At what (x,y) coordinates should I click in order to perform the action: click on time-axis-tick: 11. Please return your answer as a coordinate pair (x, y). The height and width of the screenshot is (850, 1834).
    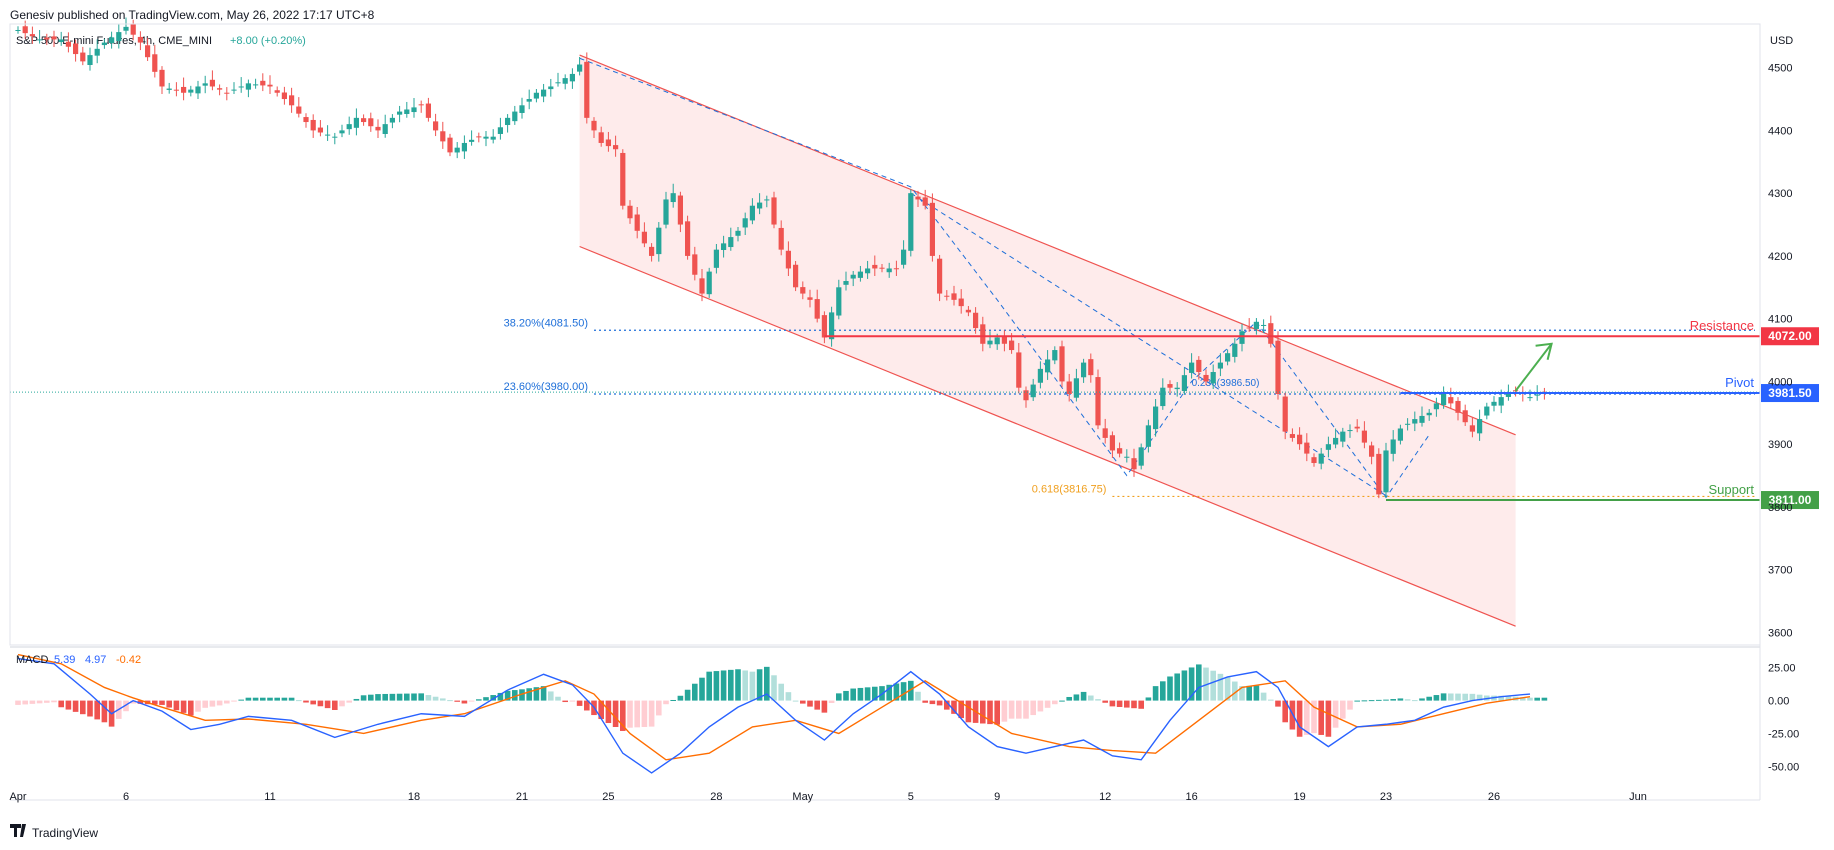
    Looking at the image, I should click on (269, 797).